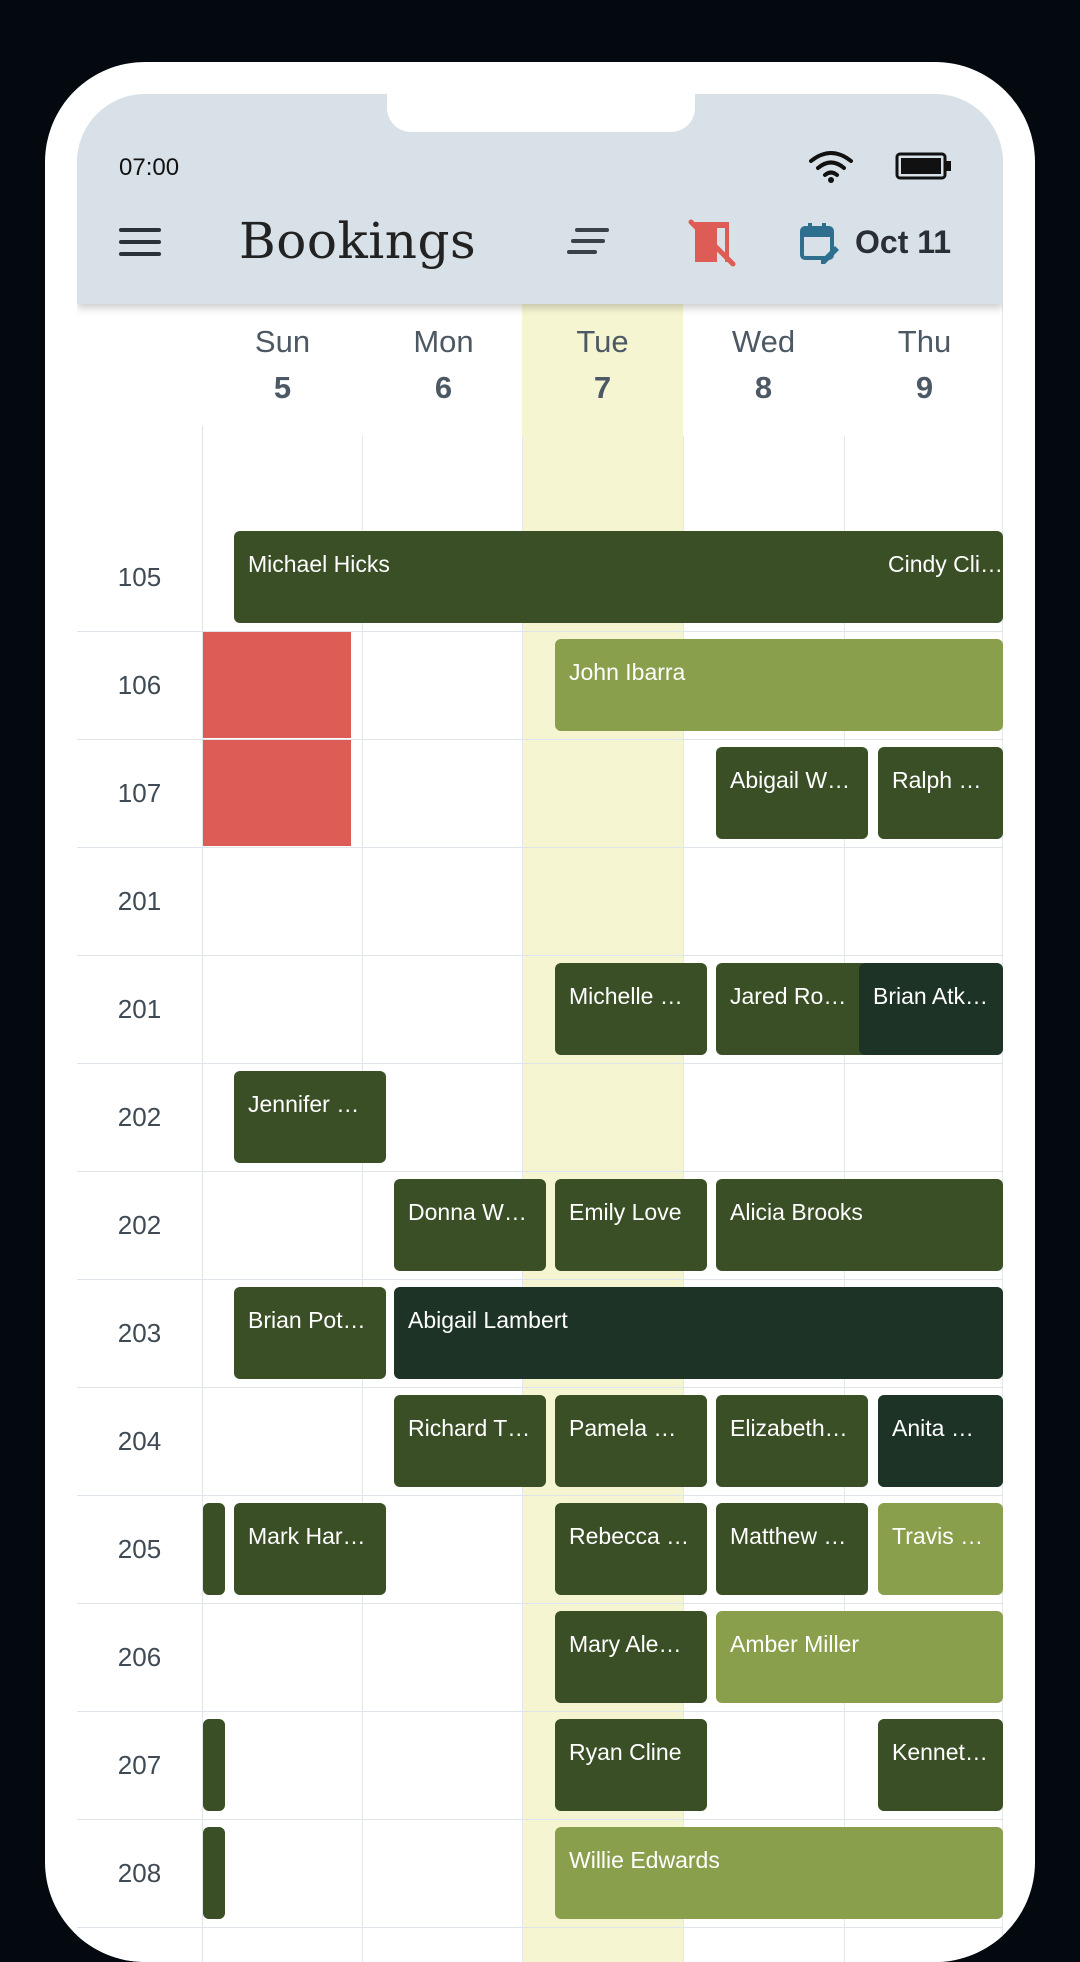 This screenshot has height=1962, width=1080. Describe the element at coordinates (319, 564) in the screenshot. I see `guest-name: Michael Hicks` at that location.